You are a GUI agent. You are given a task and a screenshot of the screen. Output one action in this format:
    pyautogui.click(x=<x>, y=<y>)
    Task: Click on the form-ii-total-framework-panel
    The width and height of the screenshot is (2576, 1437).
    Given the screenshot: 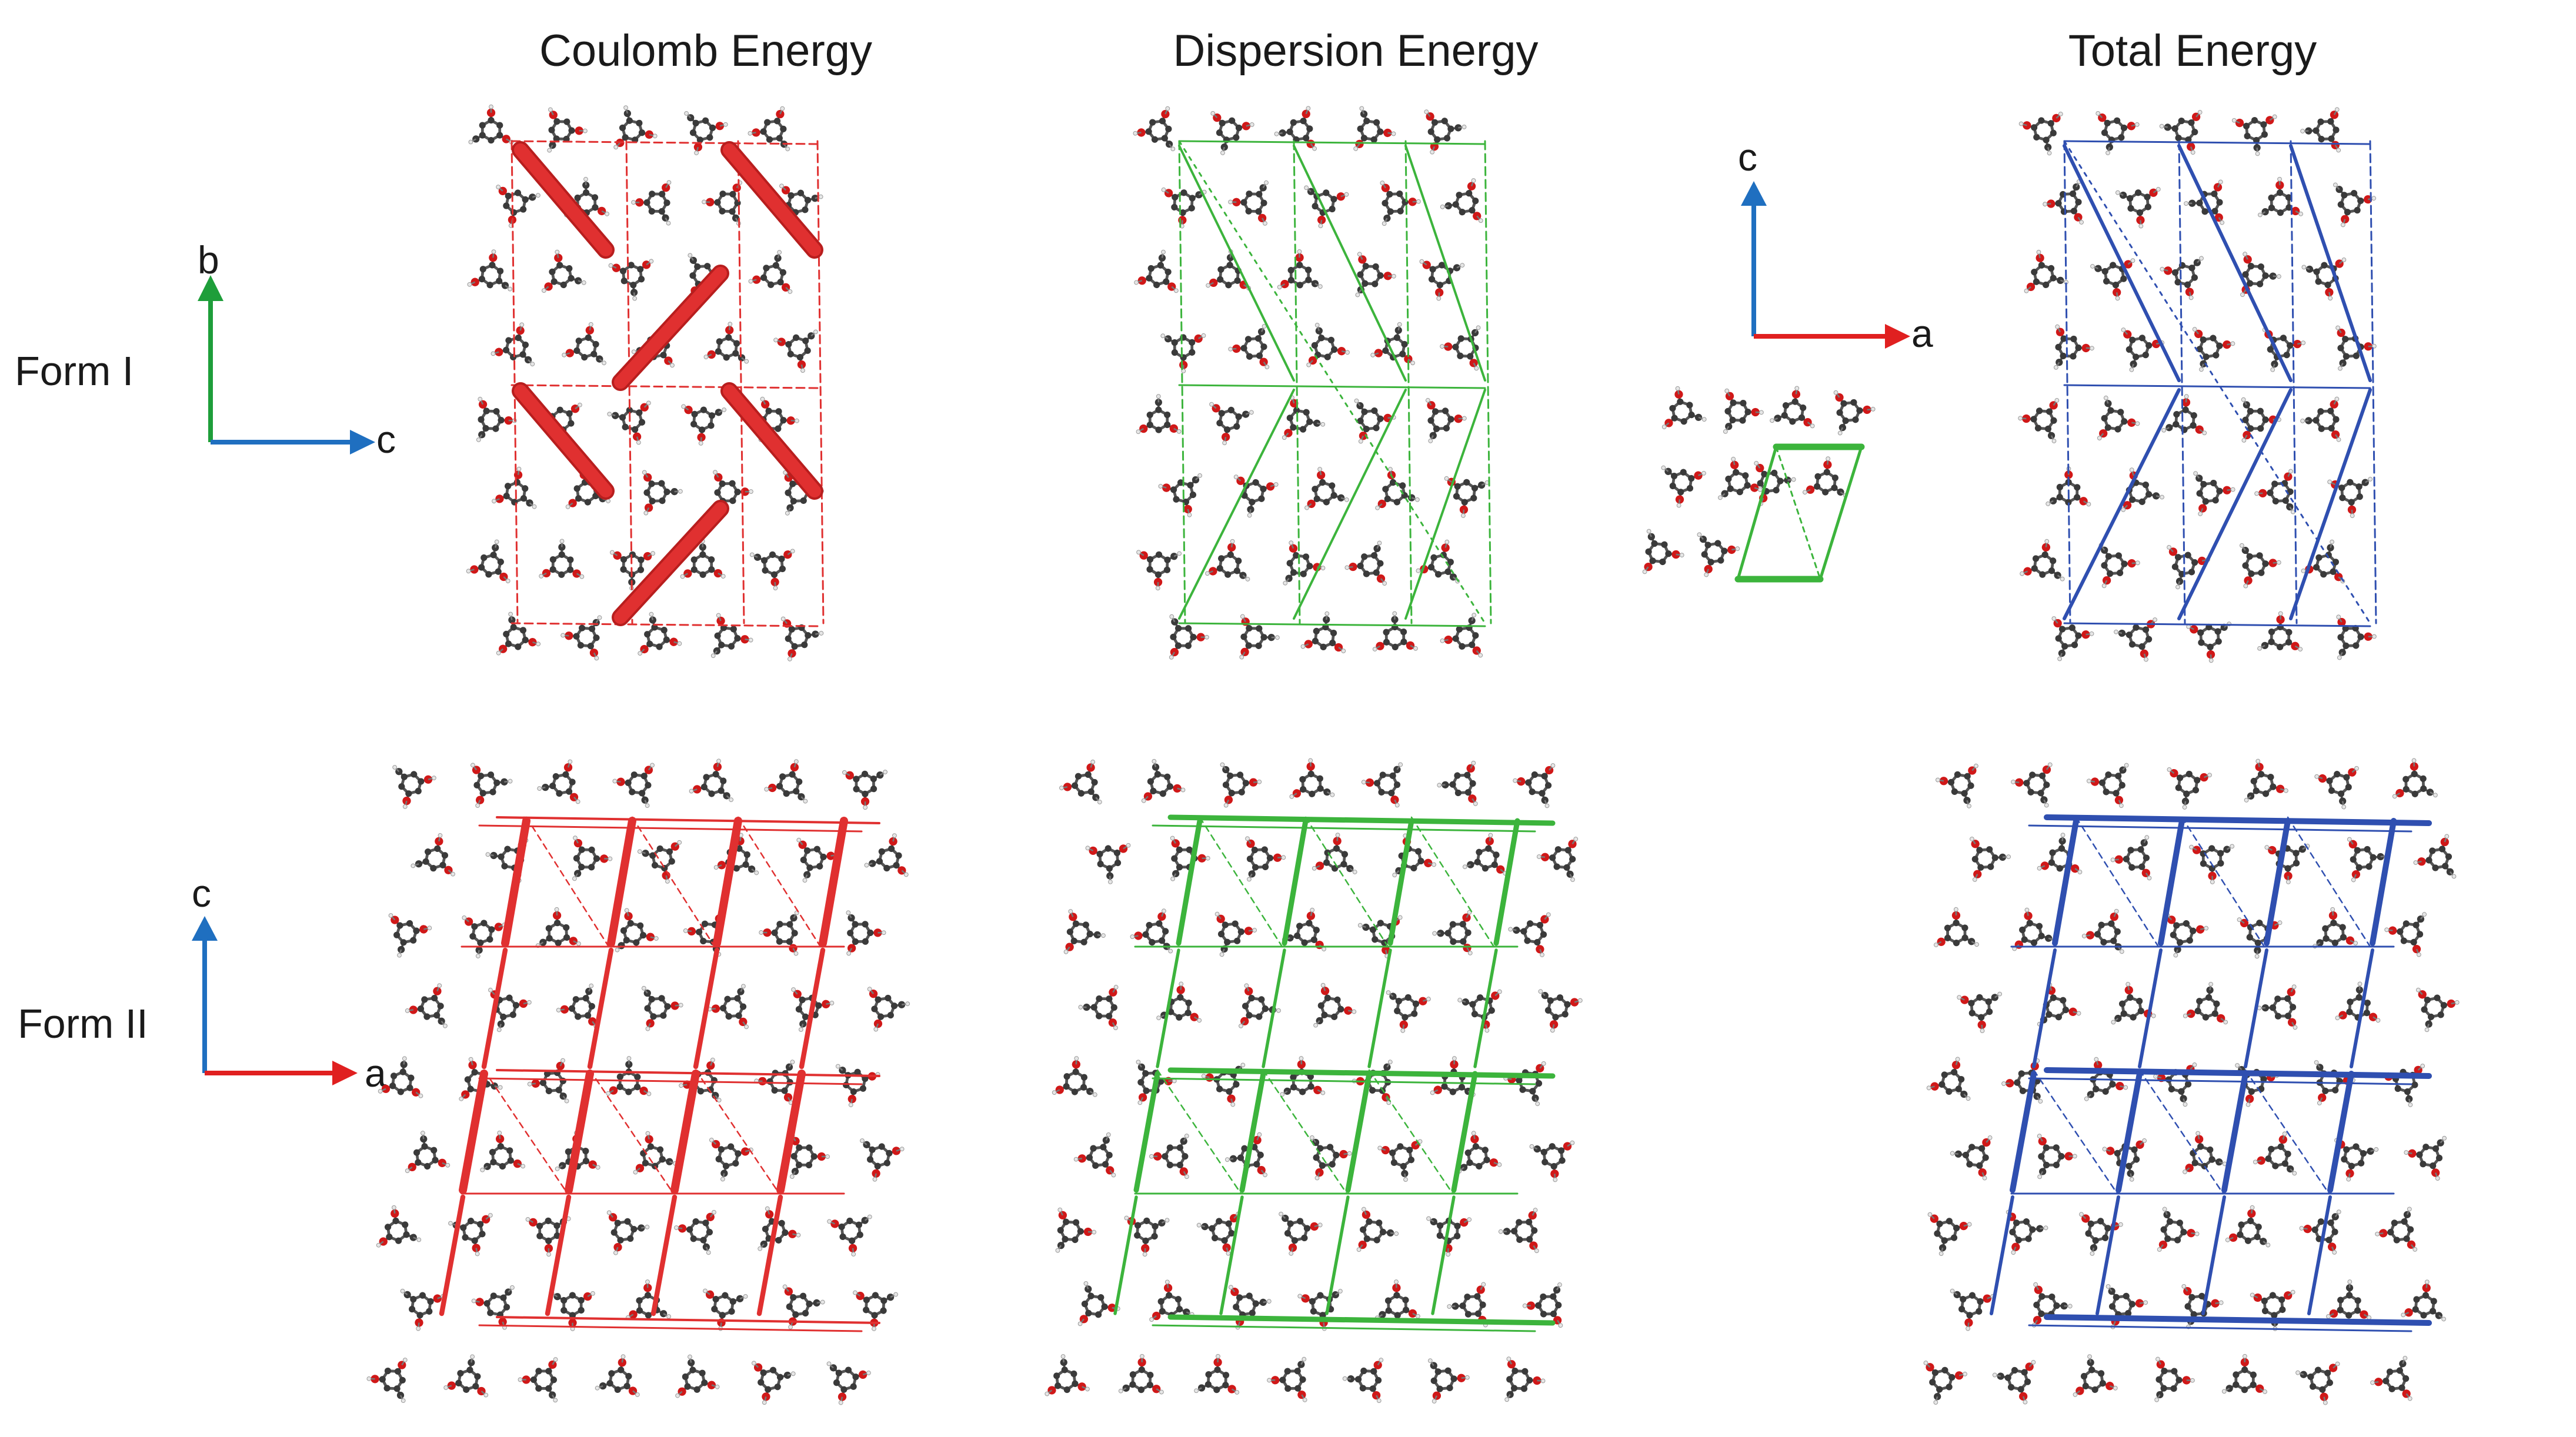 What is the action you would take?
    pyautogui.click(x=2191, y=1081)
    